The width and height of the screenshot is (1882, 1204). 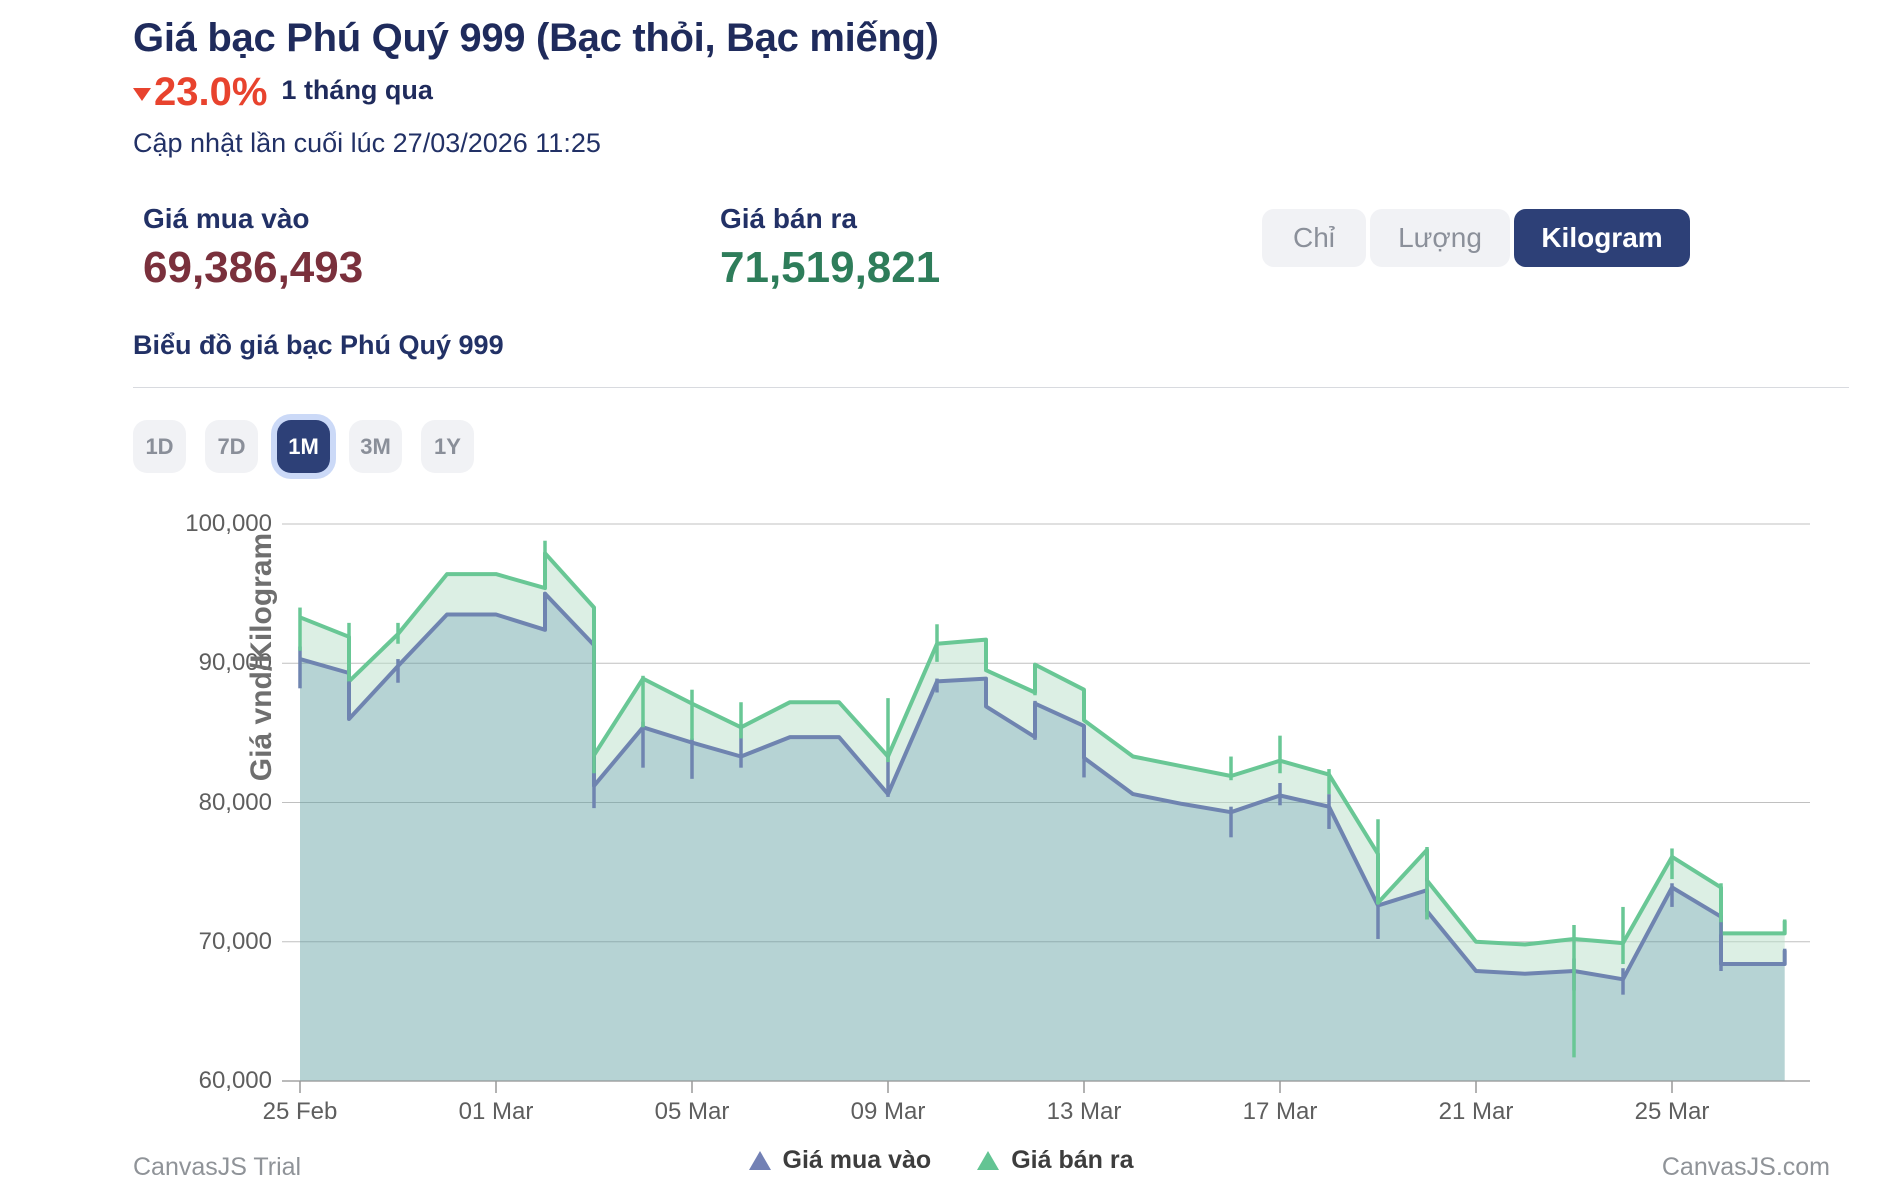 I want to click on change-percent-value: 23.0%, so click(x=211, y=92).